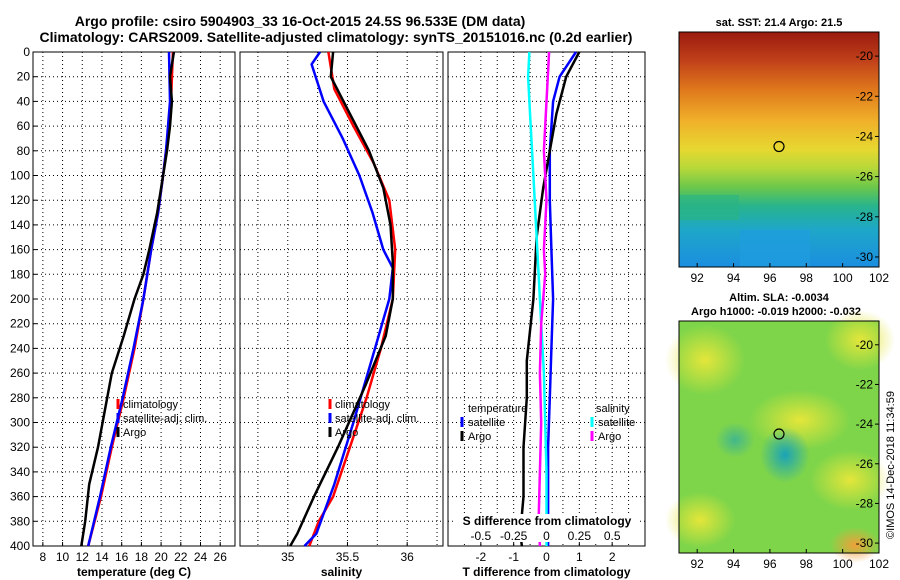 The width and height of the screenshot is (900, 580). What do you see at coordinates (20, 373) in the screenshot?
I see `y-tick-label: 260` at bounding box center [20, 373].